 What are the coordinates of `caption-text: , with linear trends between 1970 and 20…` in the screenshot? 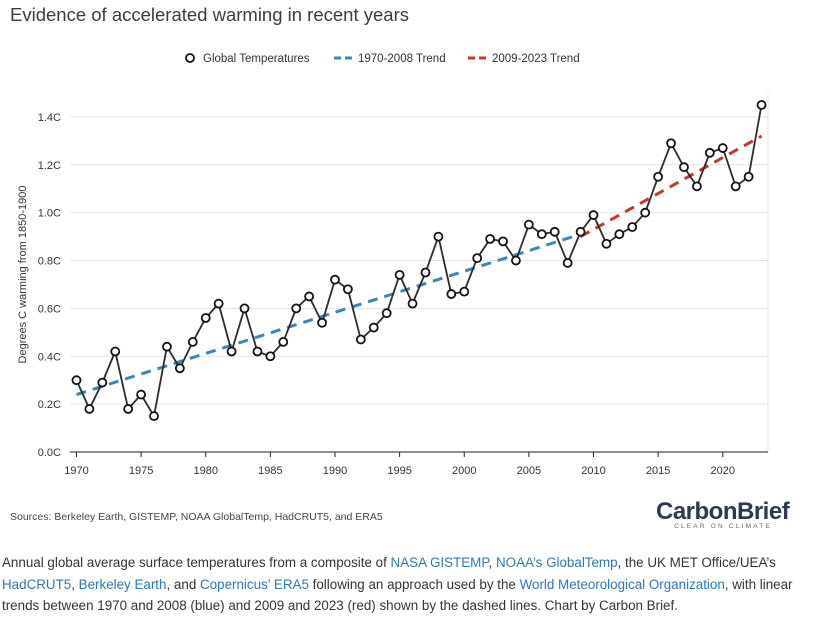 It's located at (397, 595).